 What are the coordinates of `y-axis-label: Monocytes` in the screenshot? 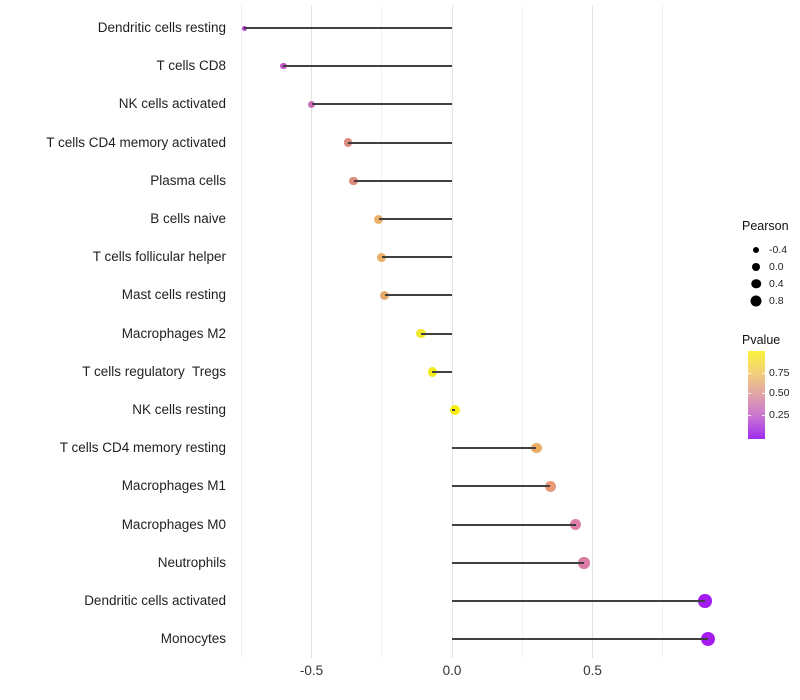 It's located at (193, 639).